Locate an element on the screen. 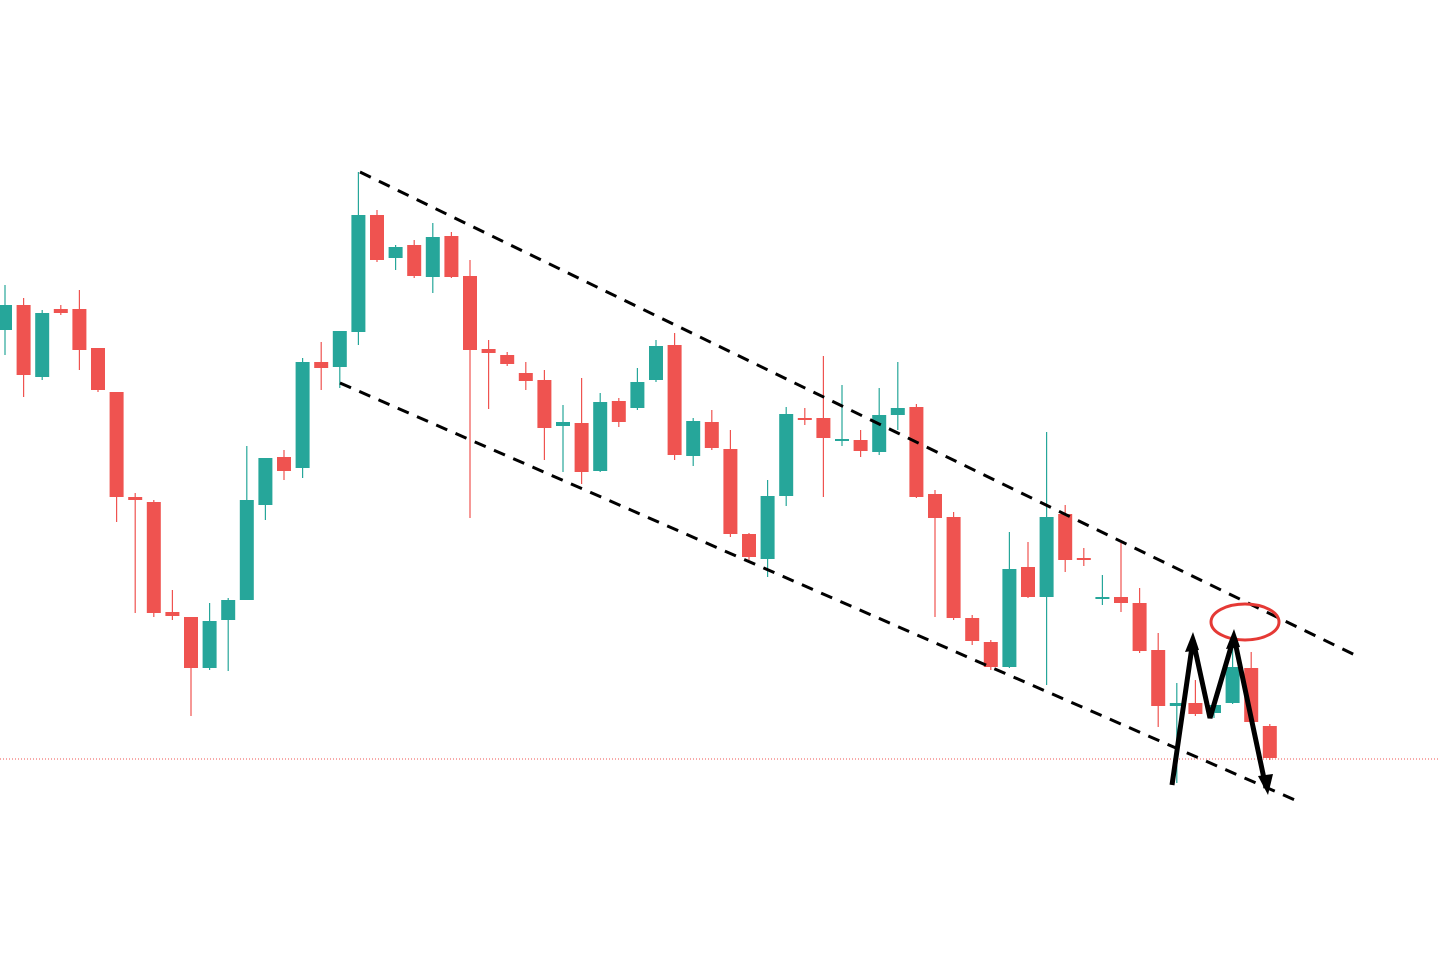 This screenshot has width=1438, height=963. m-pattern-path is located at coordinates (1219, 712).